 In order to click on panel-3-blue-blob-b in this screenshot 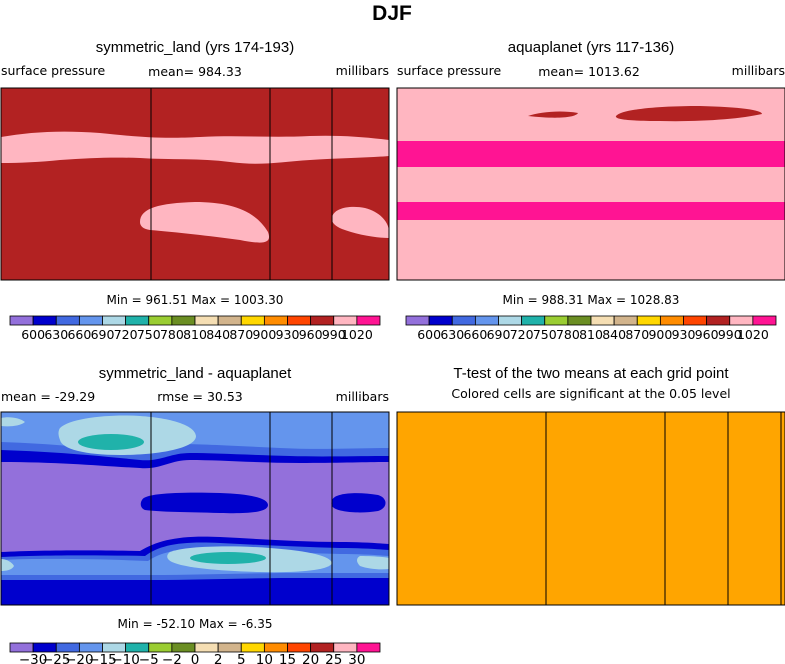, I will do `click(358, 503)`.